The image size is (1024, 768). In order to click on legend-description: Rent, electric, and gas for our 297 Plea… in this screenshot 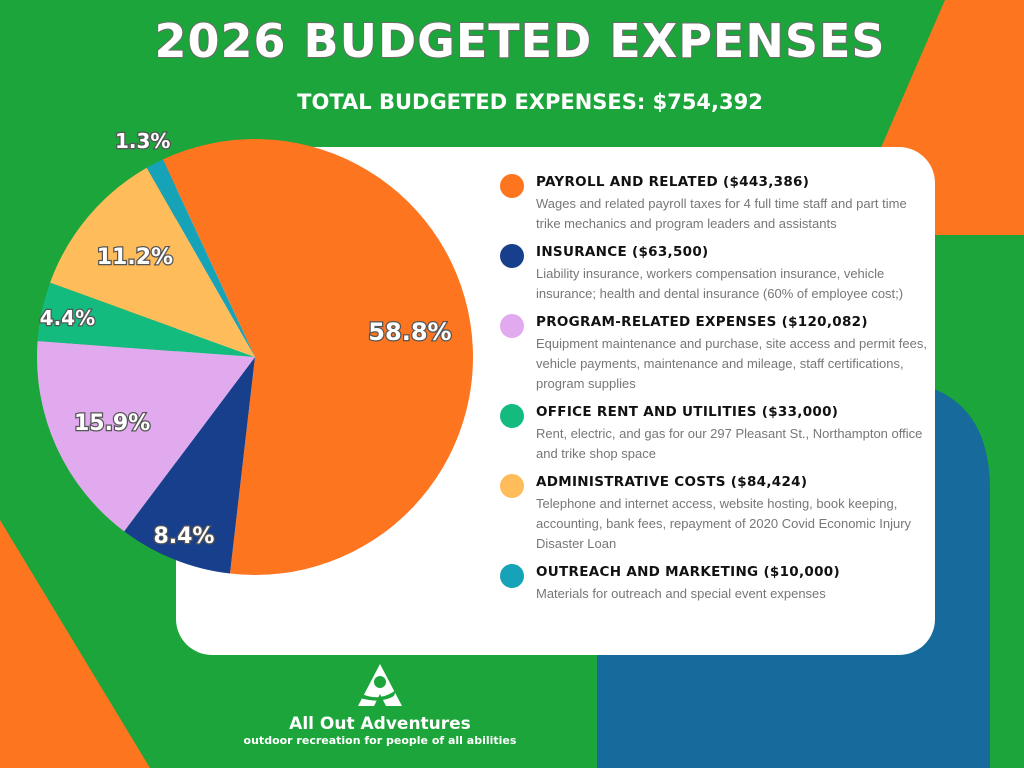, I will do `click(729, 443)`.